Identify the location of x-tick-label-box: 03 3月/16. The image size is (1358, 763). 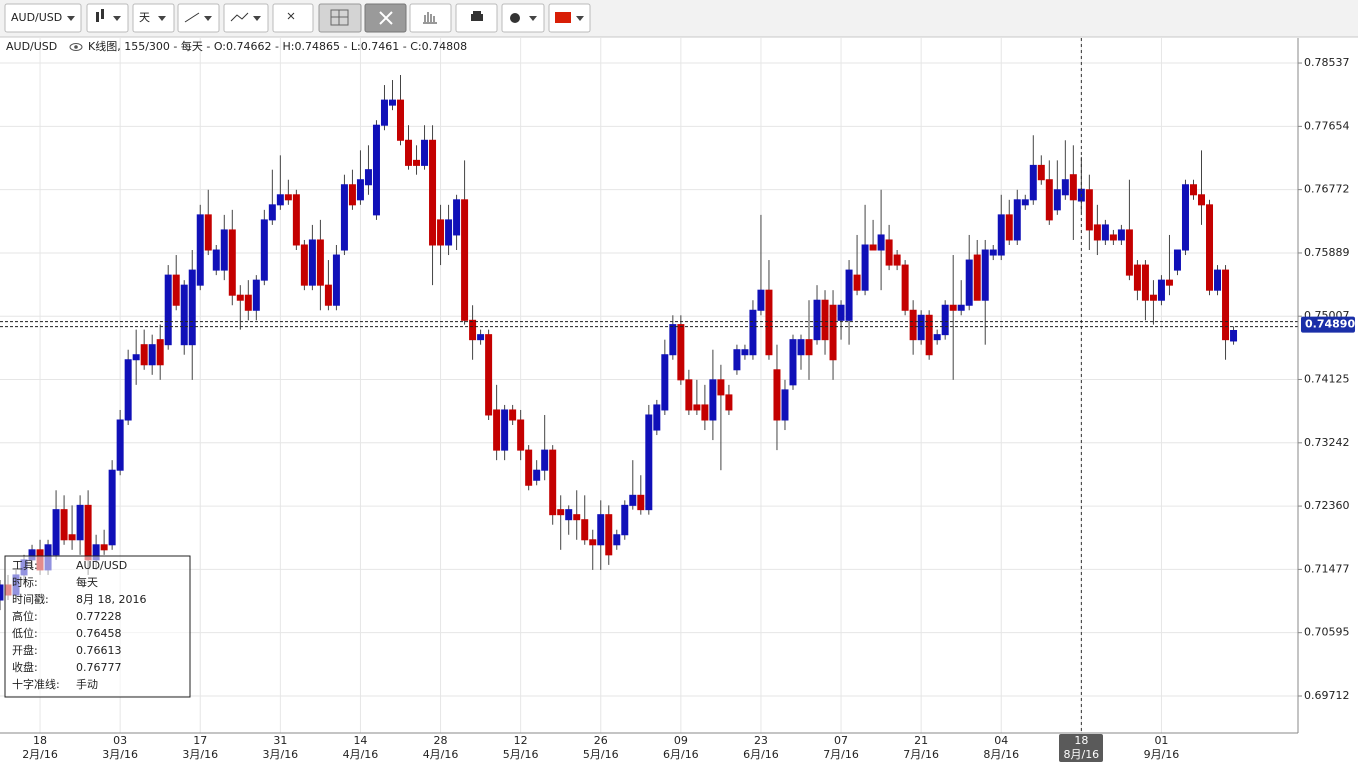
(120, 747).